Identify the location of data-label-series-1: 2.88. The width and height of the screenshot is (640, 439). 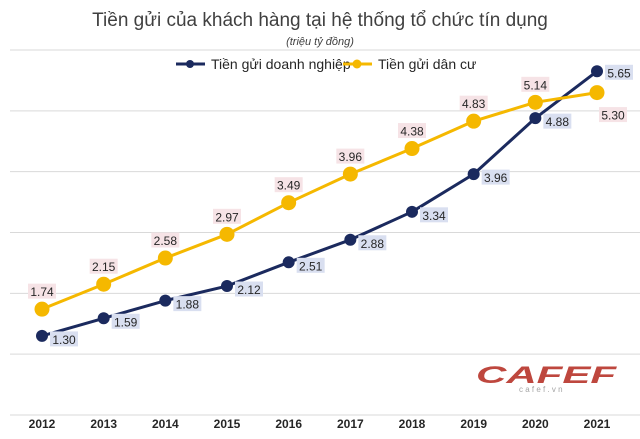
(372, 243).